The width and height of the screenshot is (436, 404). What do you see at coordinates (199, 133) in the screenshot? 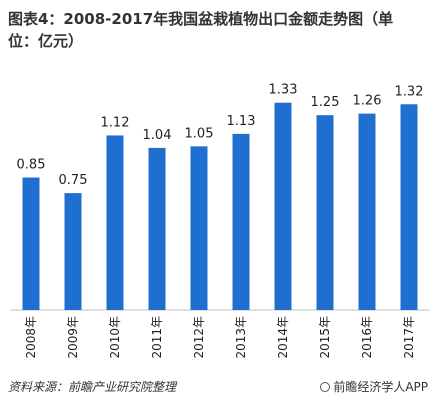
I see `data-label: 1.05` at bounding box center [199, 133].